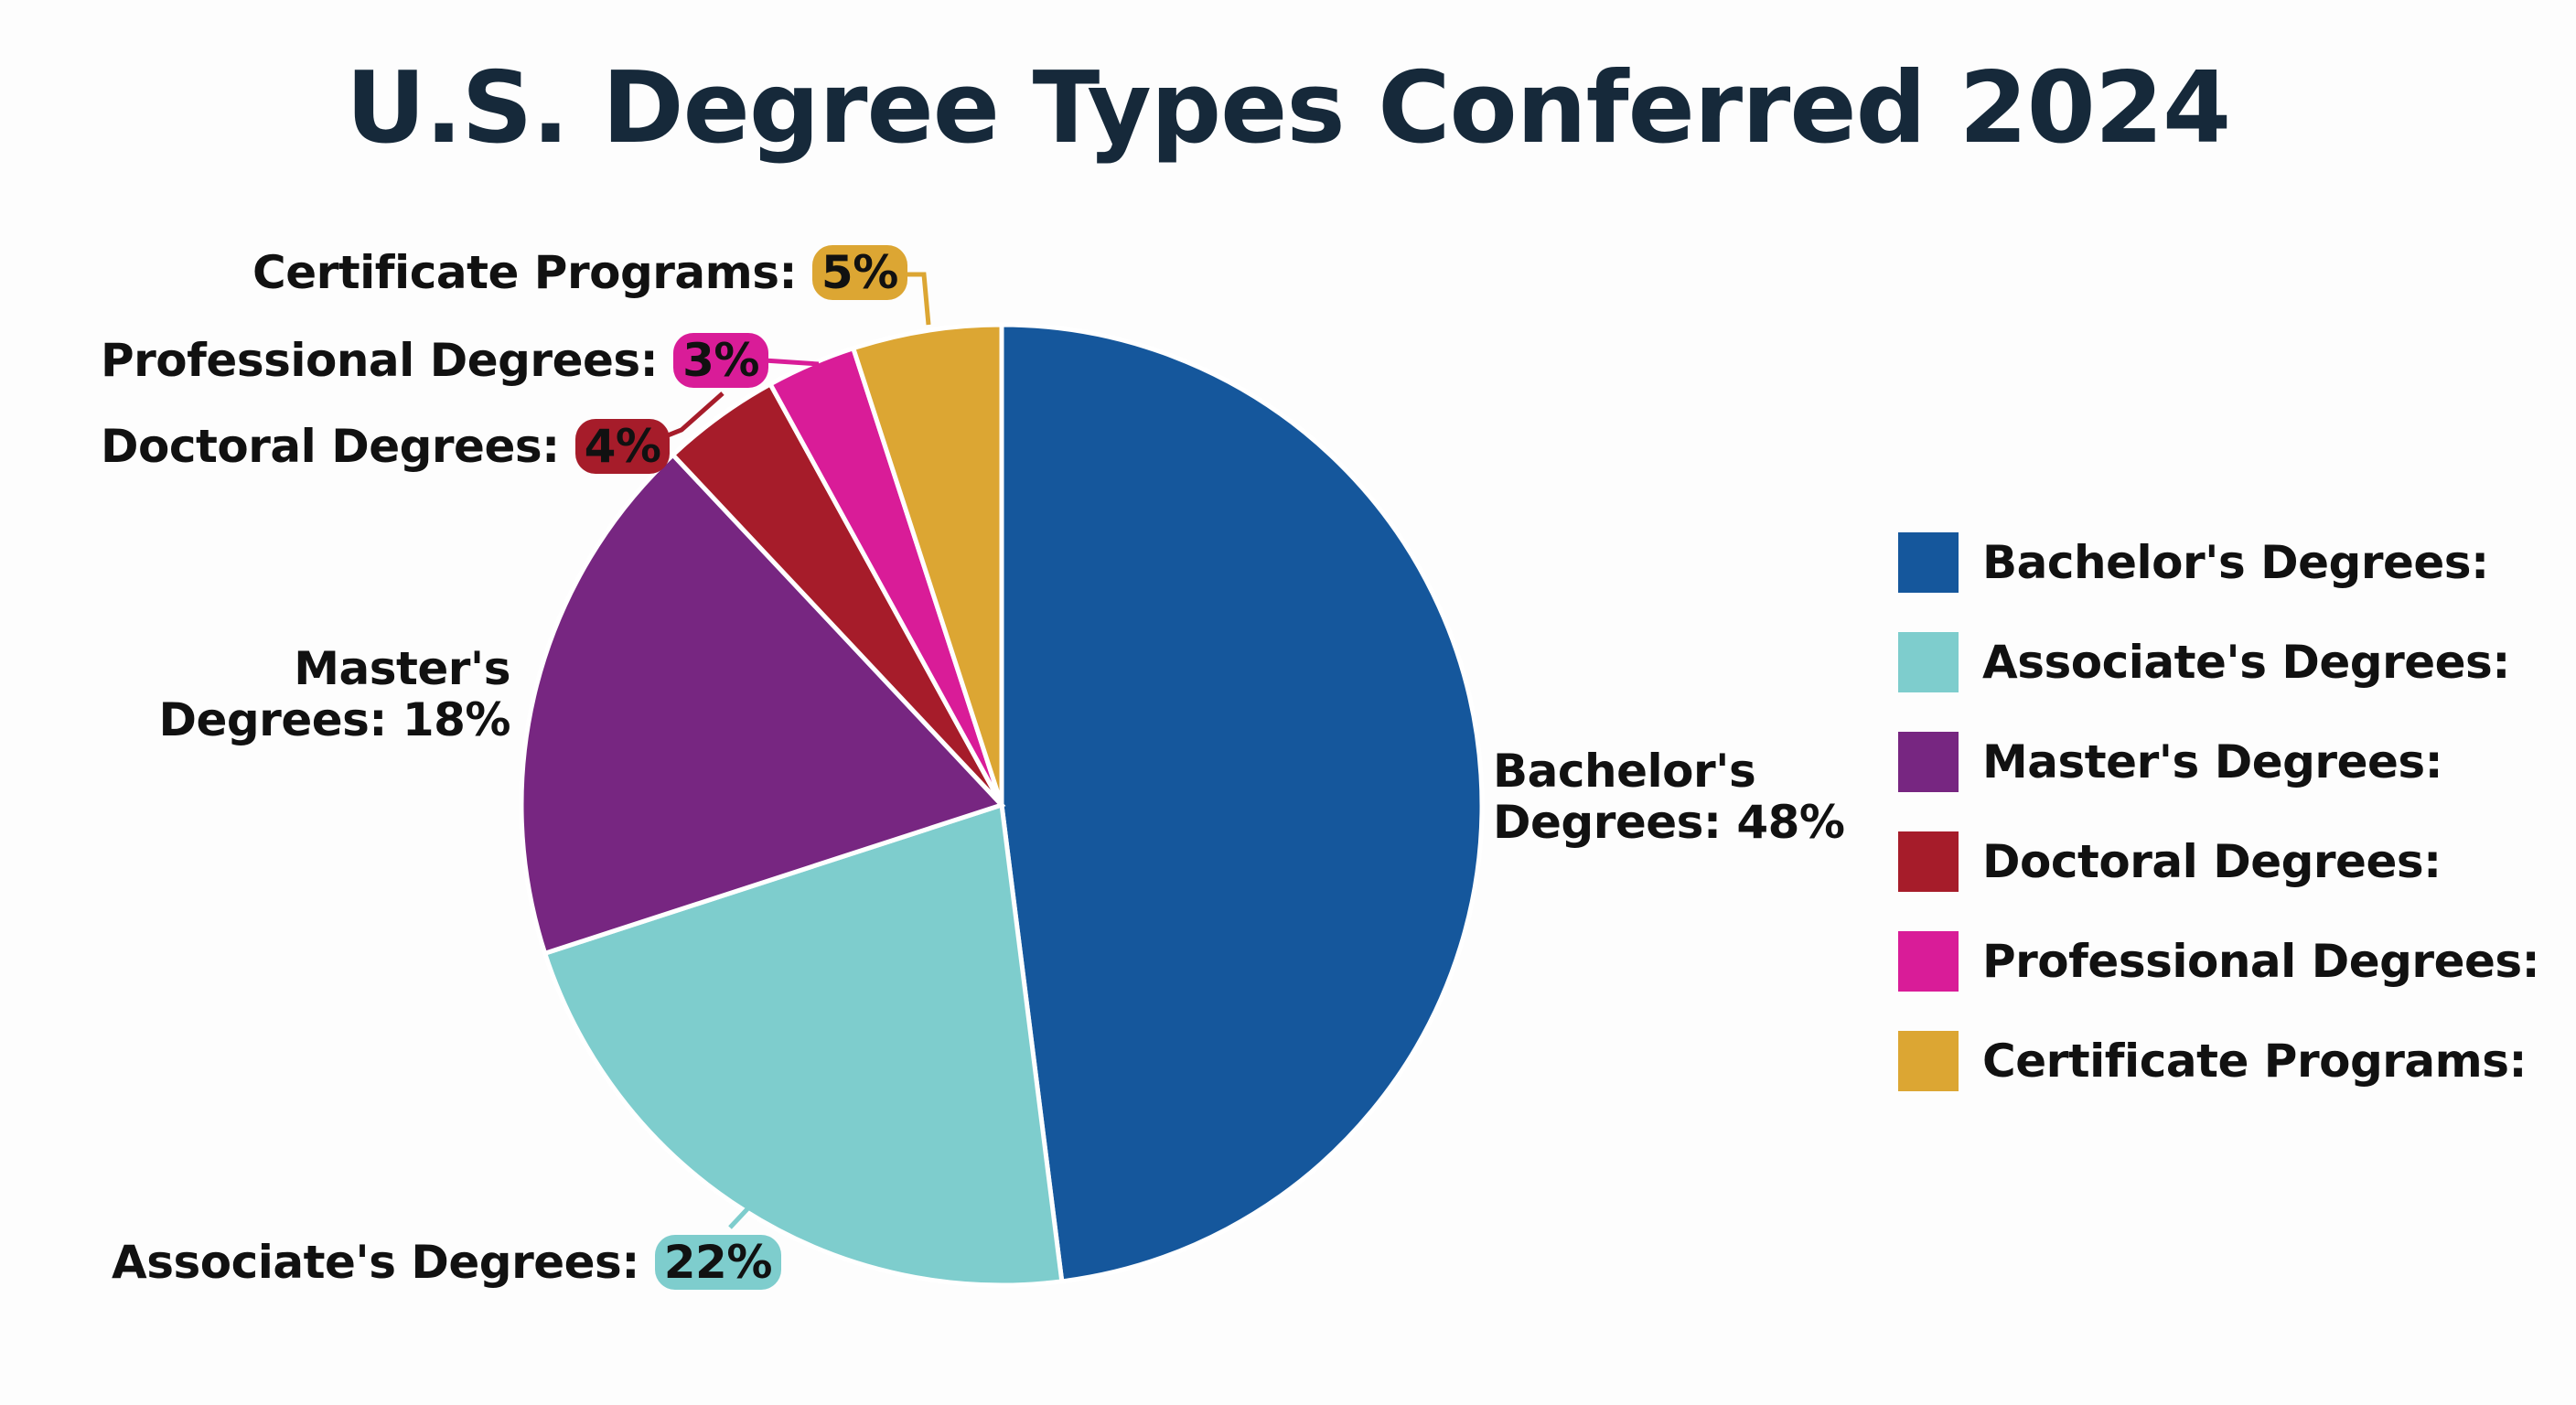 Image resolution: width=2576 pixels, height=1405 pixels. What do you see at coordinates (2213, 761) in the screenshot?
I see `legend-label: Master's Degrees:` at bounding box center [2213, 761].